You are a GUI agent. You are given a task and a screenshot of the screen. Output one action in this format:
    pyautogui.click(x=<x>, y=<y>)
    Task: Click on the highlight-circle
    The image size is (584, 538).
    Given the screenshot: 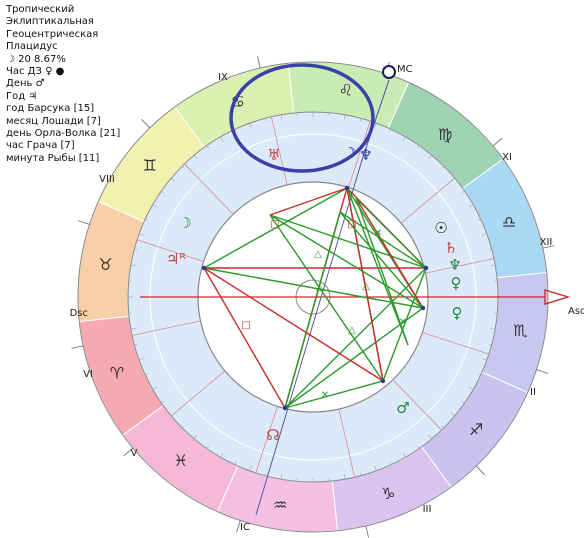 What is the action you would take?
    pyautogui.click(x=302, y=118)
    